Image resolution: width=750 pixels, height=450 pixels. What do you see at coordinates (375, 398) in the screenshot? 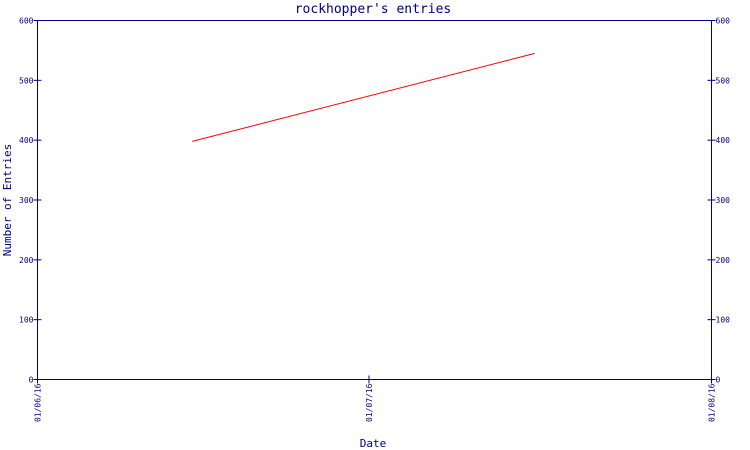
I see `x-axis: 01/06/16 01/07/16 01/08/16` at bounding box center [375, 398].